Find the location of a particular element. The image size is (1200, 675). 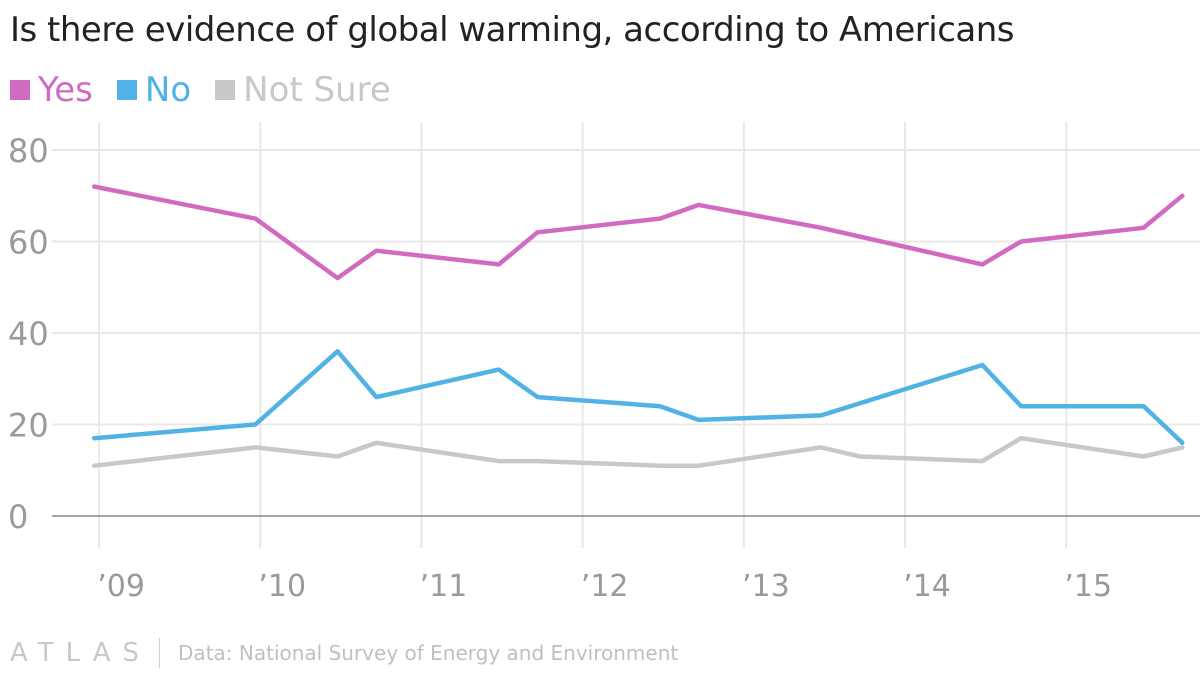

y-tick-label: 40 is located at coordinates (28, 334).